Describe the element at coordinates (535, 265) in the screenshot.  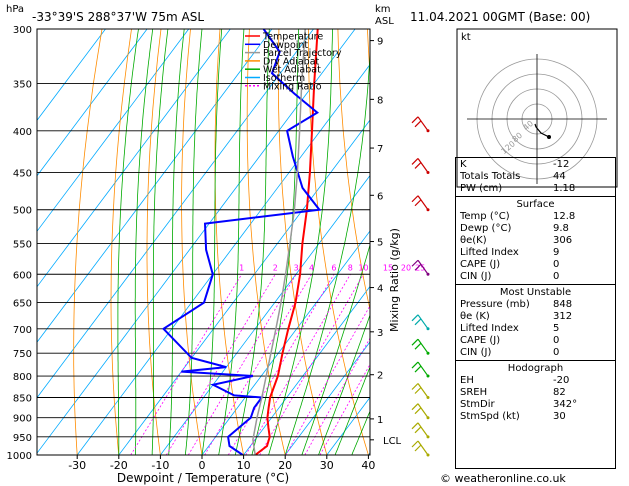
I see `surface-row: CAPE (J) 0` at that location.